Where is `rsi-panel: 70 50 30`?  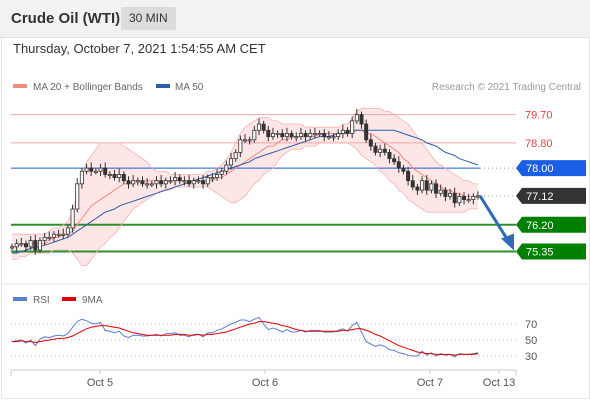
rsi-panel: 70 50 30 is located at coordinates (274, 340).